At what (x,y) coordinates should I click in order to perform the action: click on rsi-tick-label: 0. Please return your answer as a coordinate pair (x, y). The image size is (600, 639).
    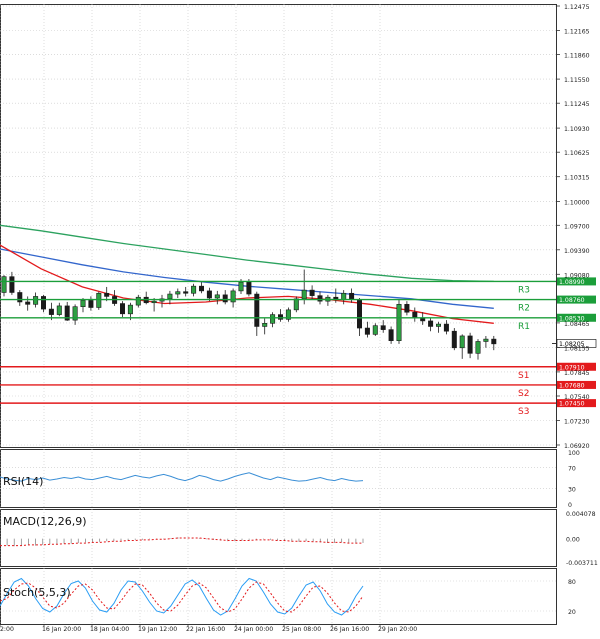
    Looking at the image, I should click on (570, 505).